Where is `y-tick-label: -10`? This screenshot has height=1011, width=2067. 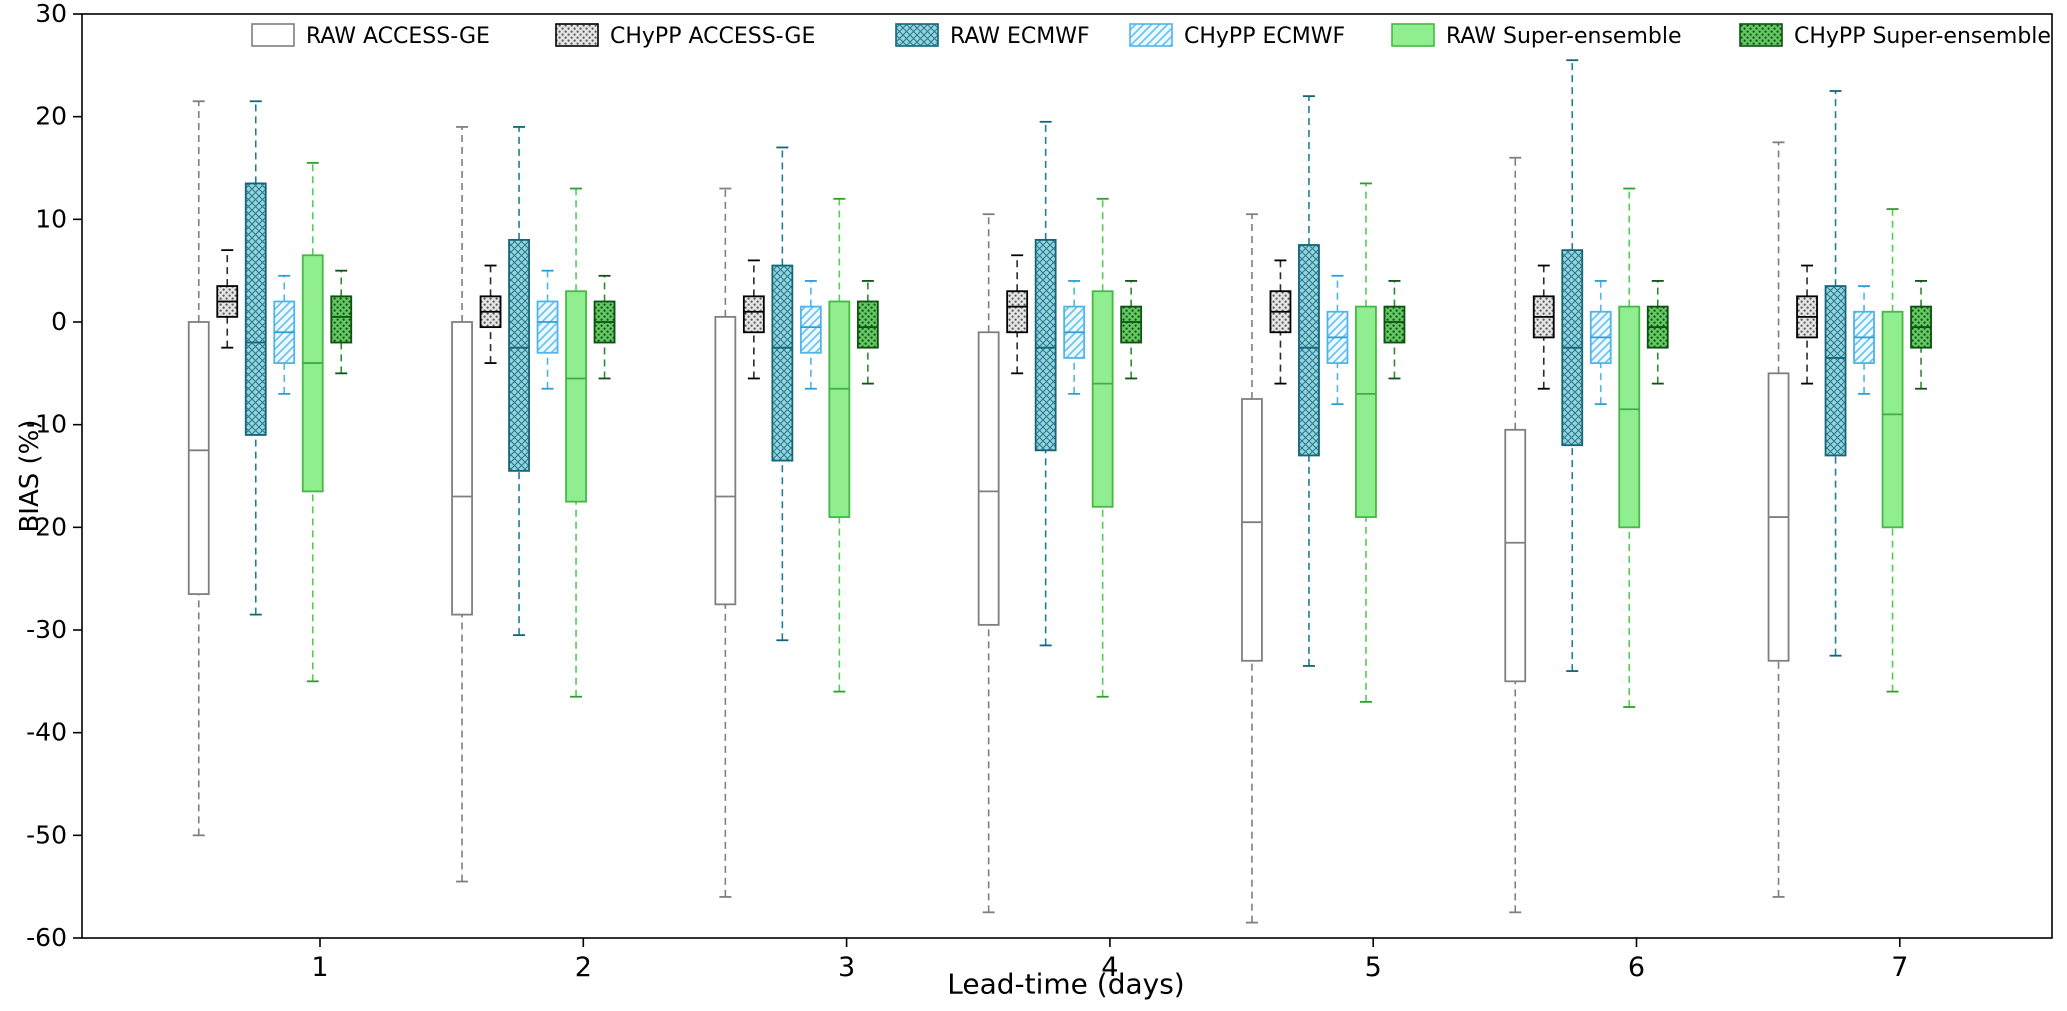
y-tick-label: -10 is located at coordinates (46, 424).